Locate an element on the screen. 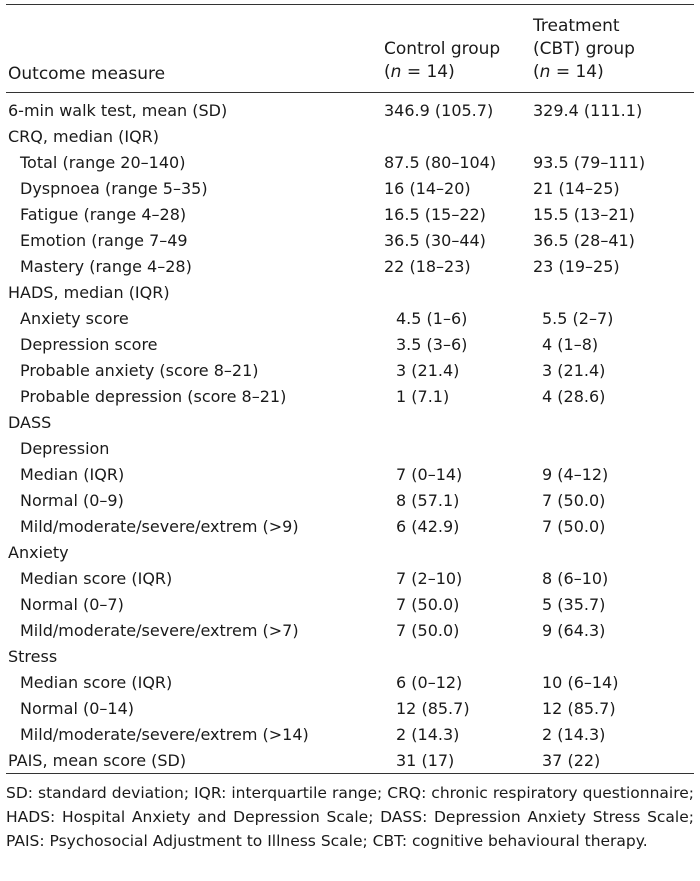 This screenshot has height=881, width=700. control-value: 22 (18–23) is located at coordinates (427, 266).